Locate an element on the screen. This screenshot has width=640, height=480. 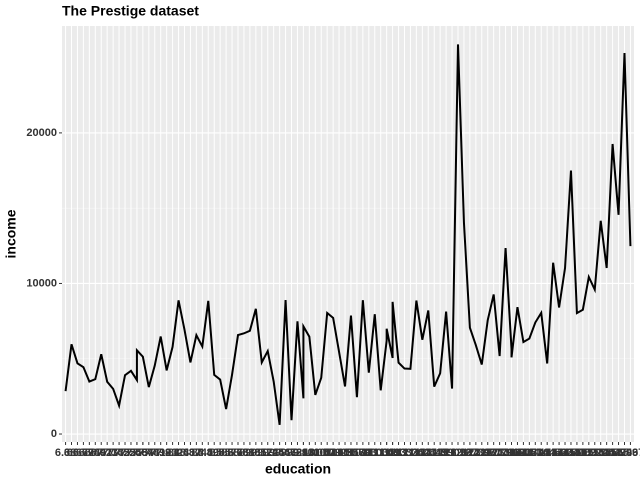
x-tick-label: 8.43 is located at coordinates (202, 453).